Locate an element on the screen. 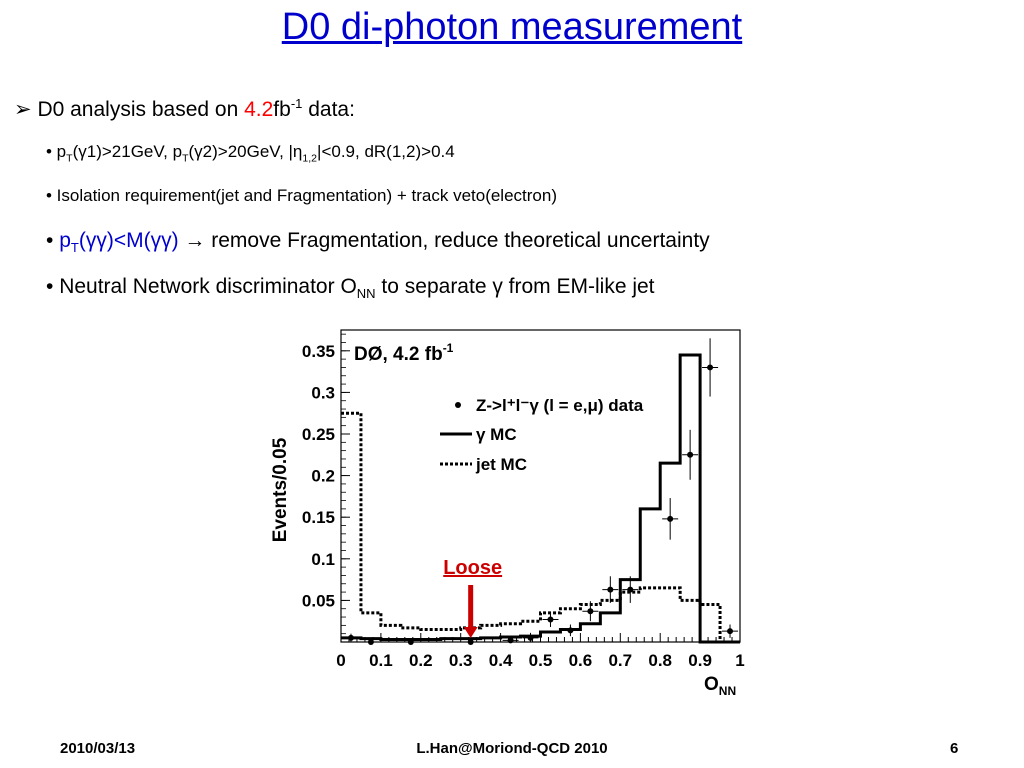 Image resolution: width=1024 pixels, height=768 pixels. luminosity-exponent: -1 is located at coordinates (296, 103).